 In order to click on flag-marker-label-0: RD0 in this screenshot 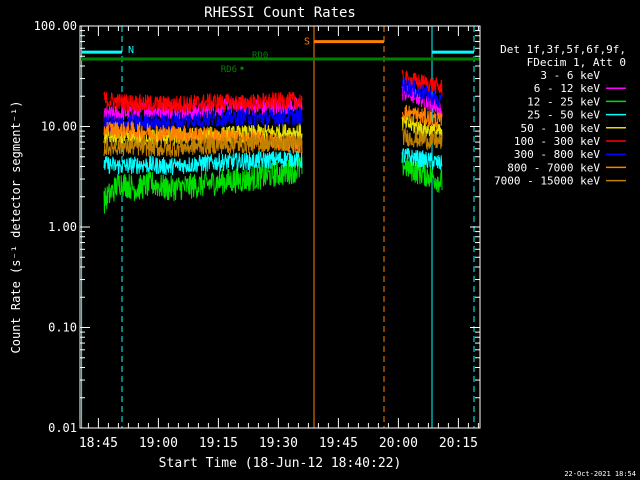, I will do `click(260, 56)`.